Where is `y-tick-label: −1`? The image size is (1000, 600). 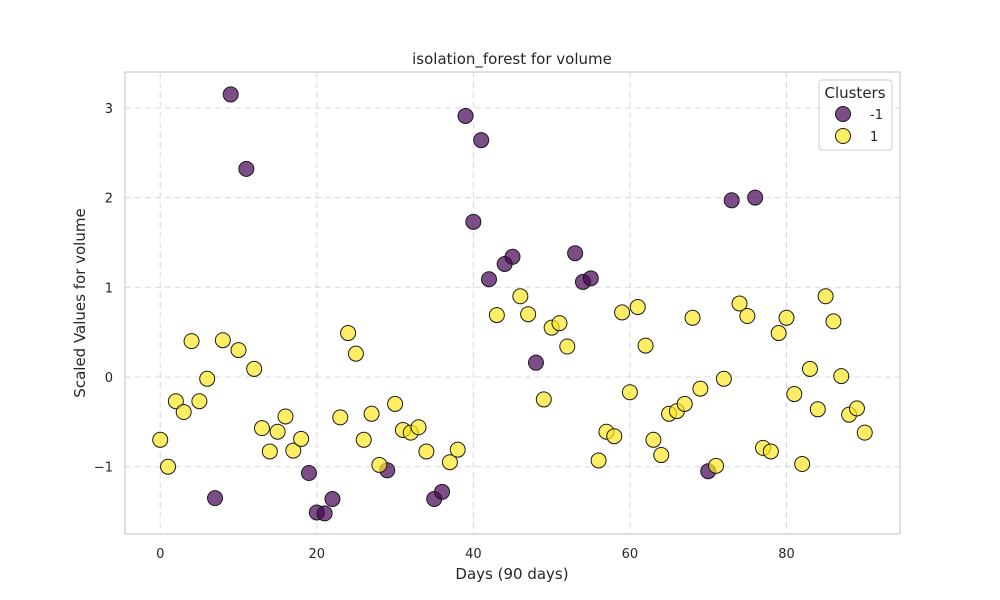
y-tick-label: −1 is located at coordinates (103, 468).